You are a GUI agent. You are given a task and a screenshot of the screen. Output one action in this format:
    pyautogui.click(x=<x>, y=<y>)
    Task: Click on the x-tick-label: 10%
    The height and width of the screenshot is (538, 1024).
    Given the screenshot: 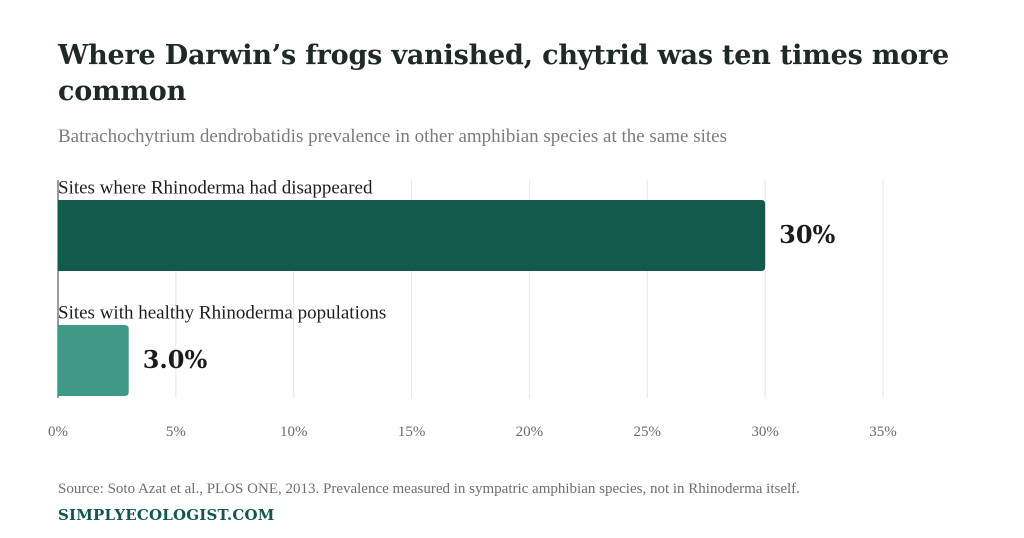 What is the action you would take?
    pyautogui.click(x=294, y=432)
    